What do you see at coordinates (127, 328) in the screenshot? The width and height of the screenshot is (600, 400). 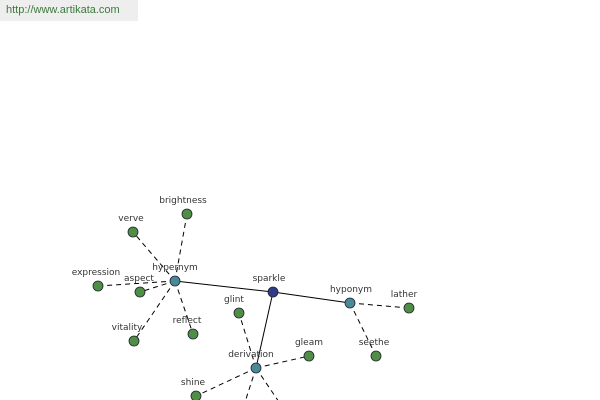 I see `node-label: vitality` at bounding box center [127, 328].